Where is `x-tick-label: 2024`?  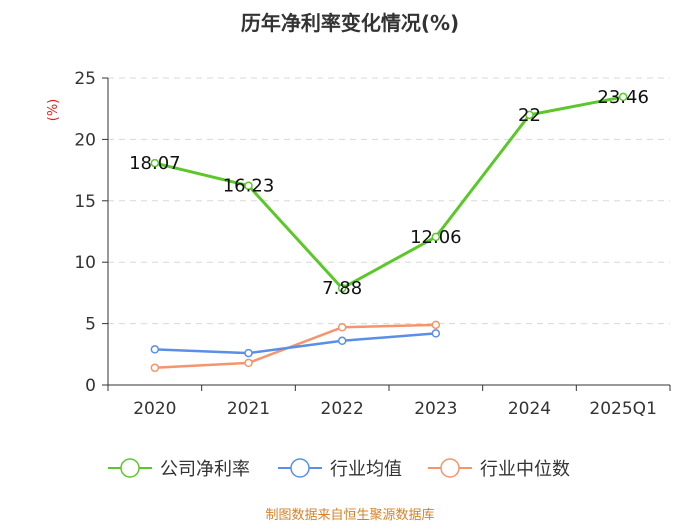
x-tick-label: 2024 is located at coordinates (529, 409).